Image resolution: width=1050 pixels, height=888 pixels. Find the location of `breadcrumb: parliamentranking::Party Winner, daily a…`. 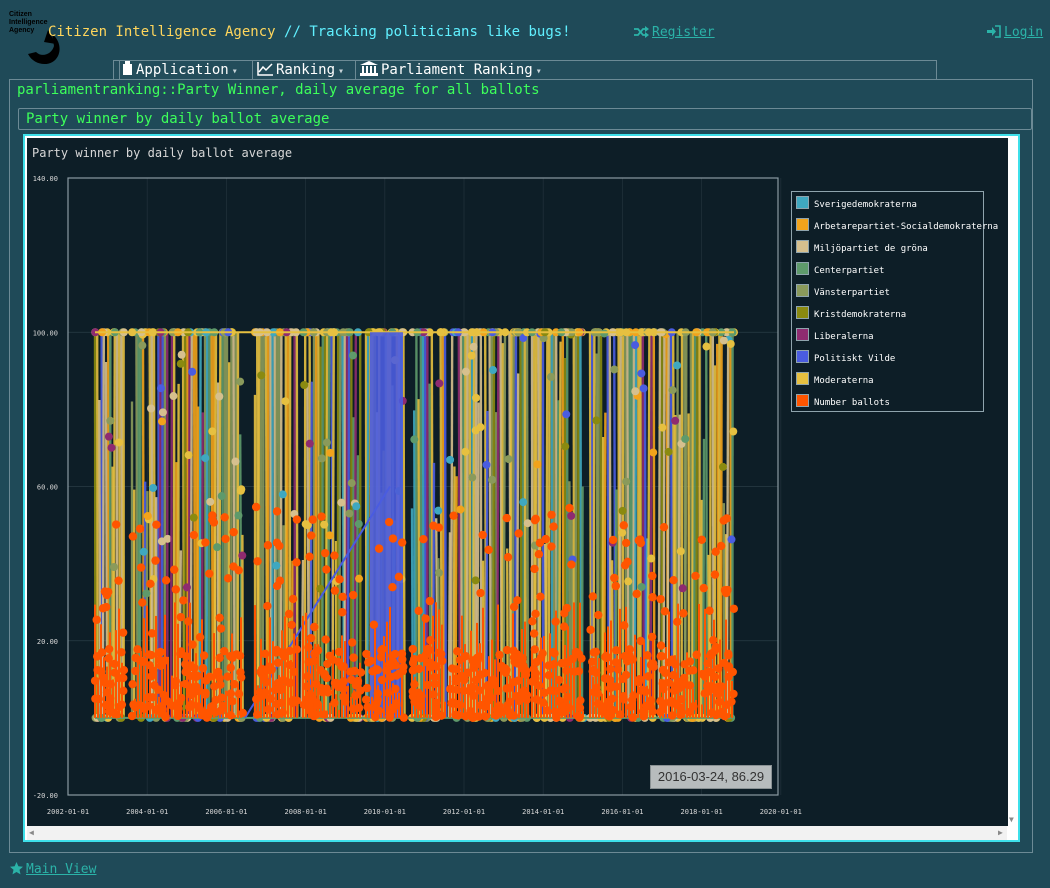

breadcrumb: parliamentranking::Party Winner, daily a… is located at coordinates (278, 90).